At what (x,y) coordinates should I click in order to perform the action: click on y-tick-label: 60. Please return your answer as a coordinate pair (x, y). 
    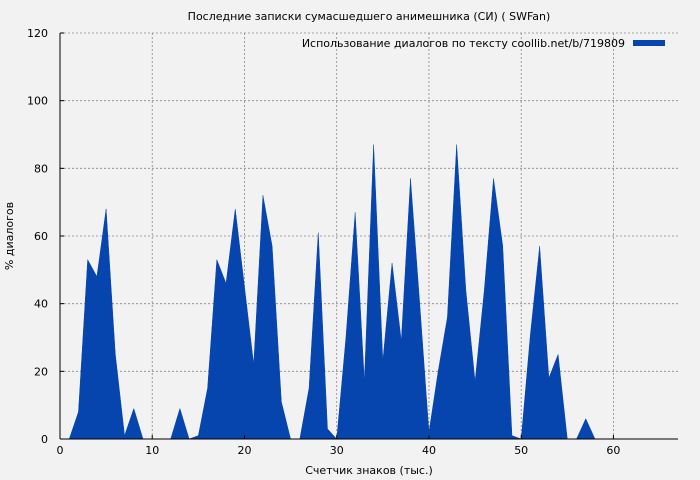
    Looking at the image, I should click on (41, 236).